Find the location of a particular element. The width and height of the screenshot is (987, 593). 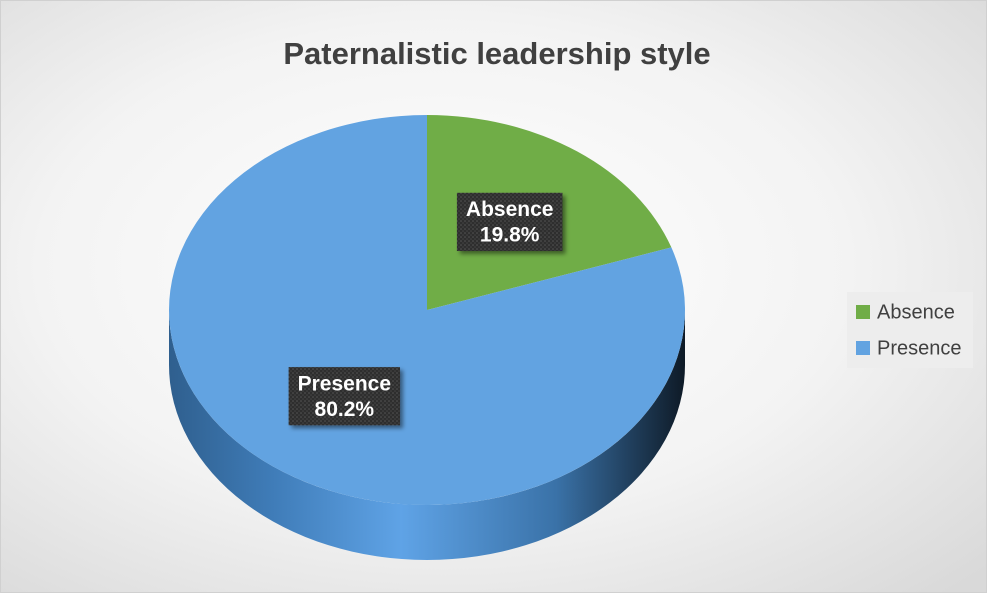

data-label-category: Absence is located at coordinates (510, 209).